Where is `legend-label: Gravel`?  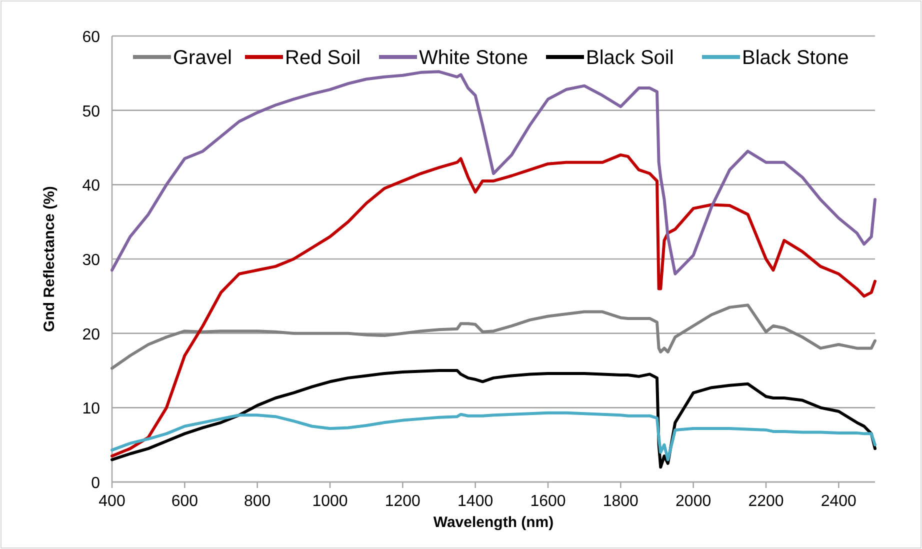 legend-label: Gravel is located at coordinates (202, 58).